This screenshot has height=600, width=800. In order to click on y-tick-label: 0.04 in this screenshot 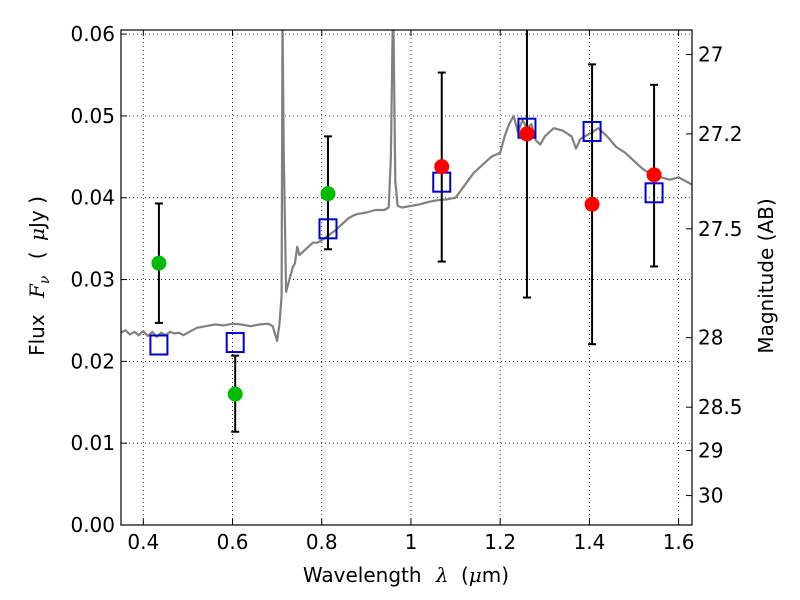, I will do `click(92, 198)`.